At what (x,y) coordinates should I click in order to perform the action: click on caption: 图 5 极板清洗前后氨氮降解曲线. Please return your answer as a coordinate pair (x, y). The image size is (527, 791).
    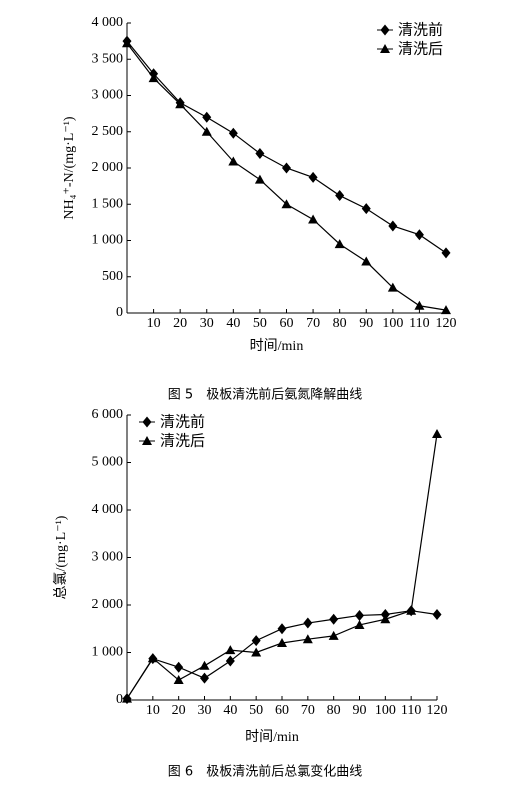
    Looking at the image, I should click on (265, 395).